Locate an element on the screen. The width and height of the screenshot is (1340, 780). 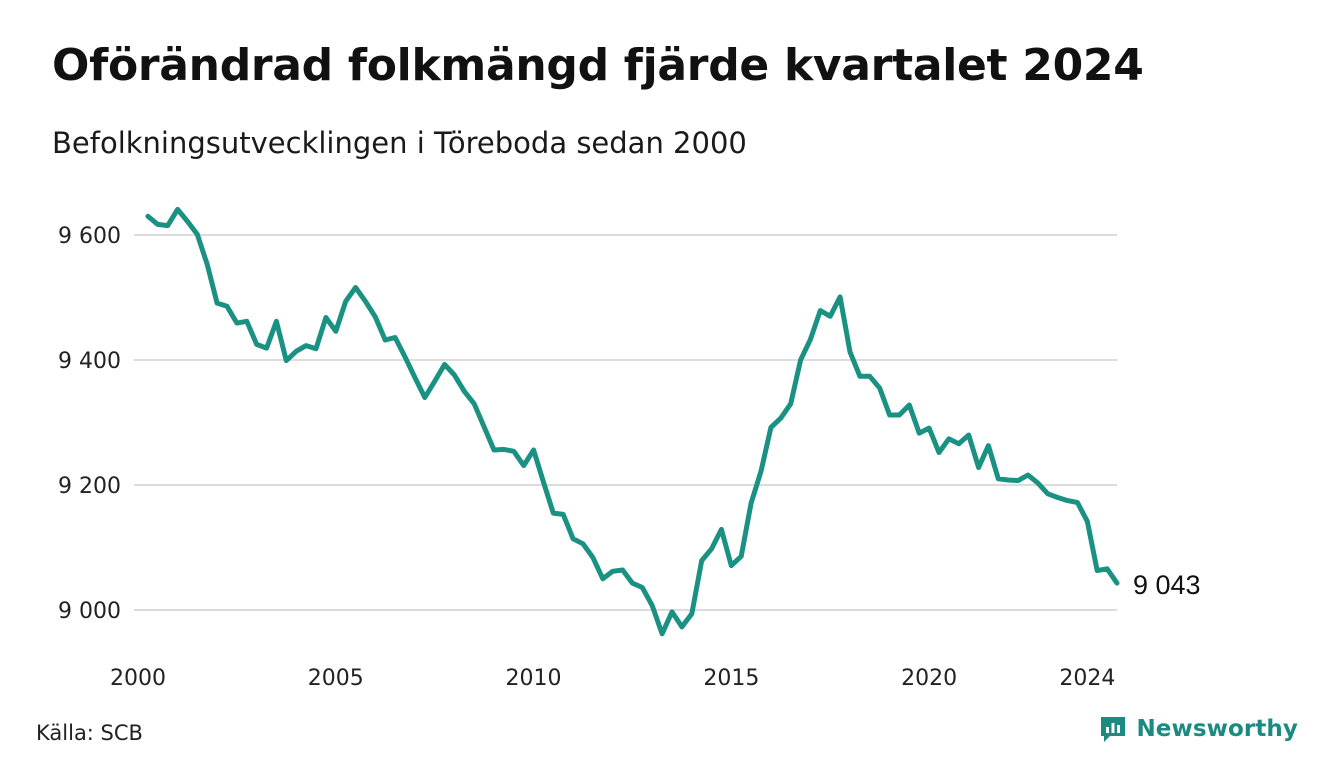
y-tick-label: 9 200 is located at coordinates (89, 486).